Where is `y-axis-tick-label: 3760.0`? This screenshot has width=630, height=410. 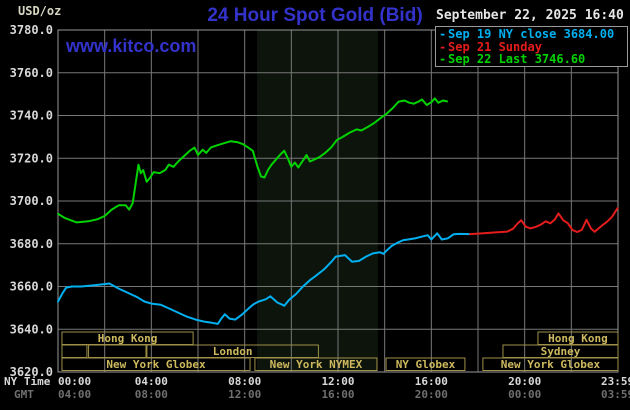 y-axis-tick-label: 3760.0 is located at coordinates (31, 73).